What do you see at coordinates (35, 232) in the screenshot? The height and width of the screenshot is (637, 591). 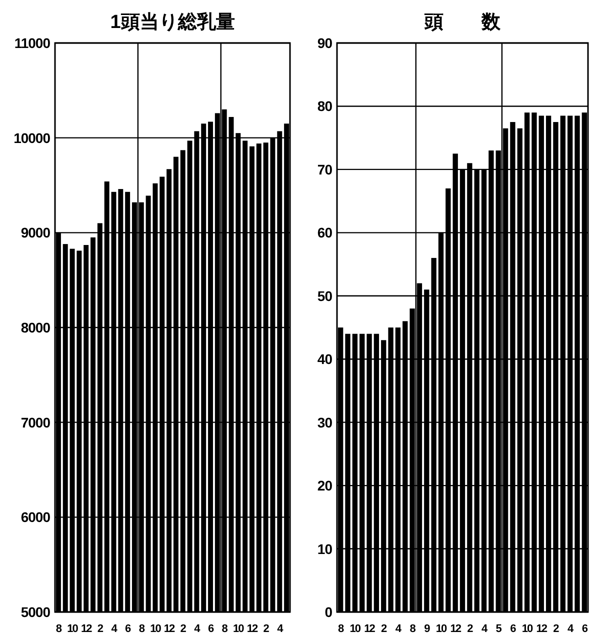 I see `y-tick-label: 9000` at bounding box center [35, 232].